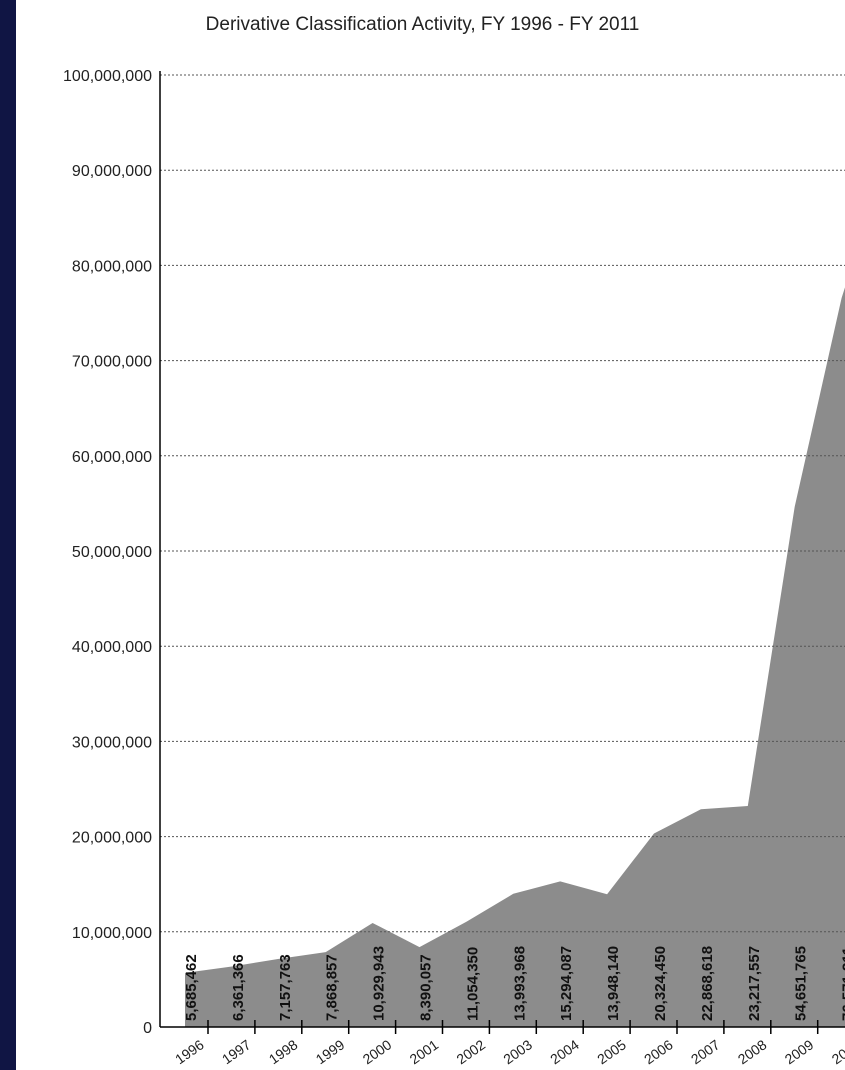 The width and height of the screenshot is (845, 1070). Describe the element at coordinates (613, 983) in the screenshot. I see `data-label: 13,948,140` at that location.